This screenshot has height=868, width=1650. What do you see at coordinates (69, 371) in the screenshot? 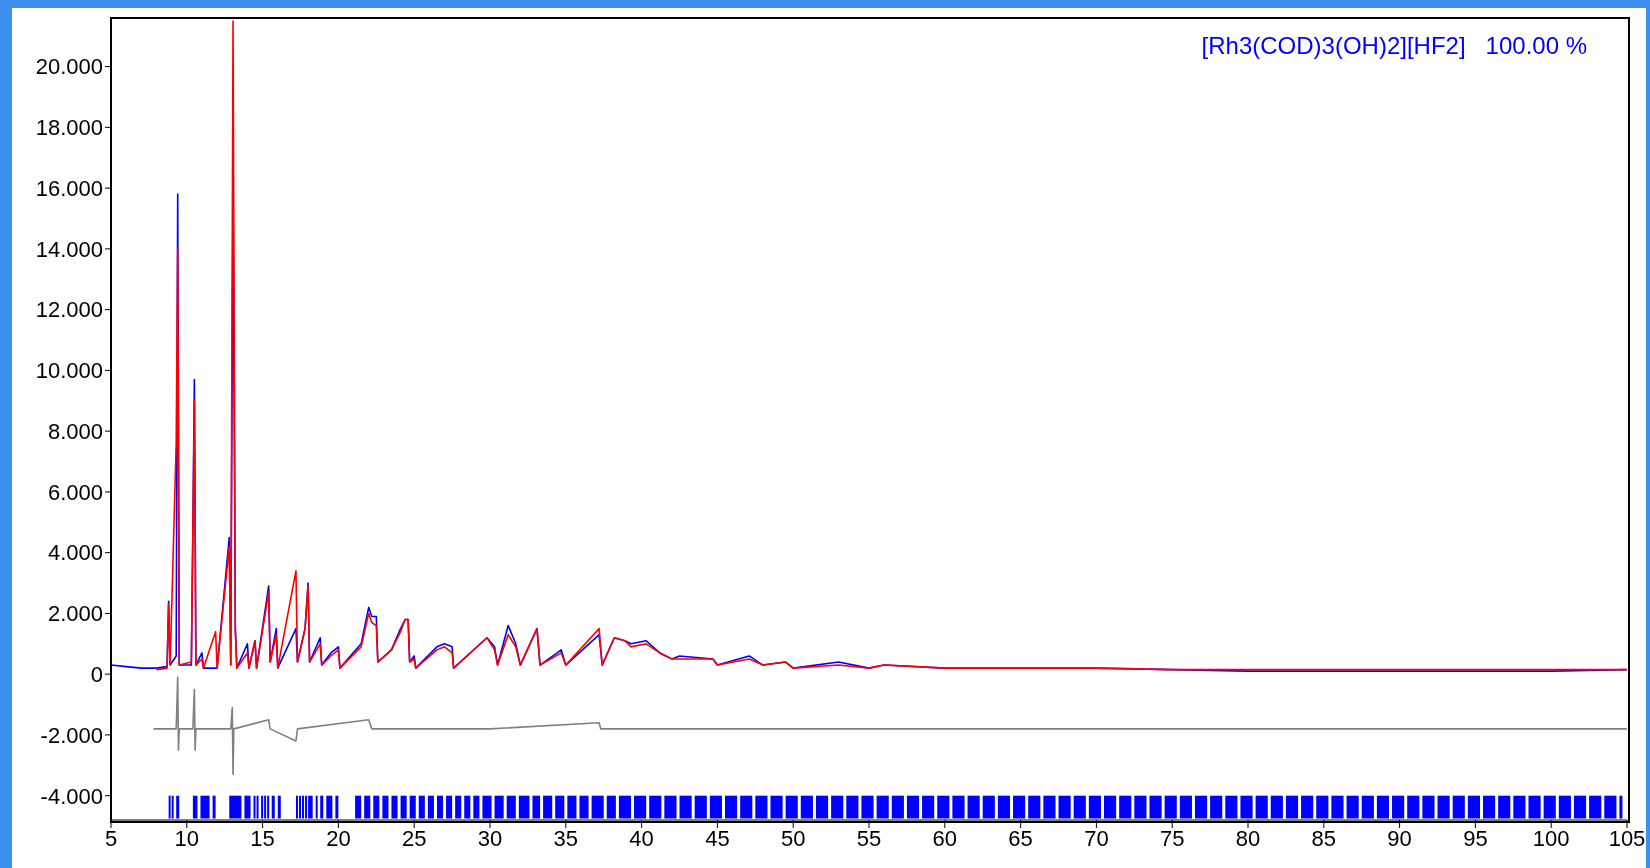
I see `y-tick-label: 10.000` at bounding box center [69, 371].